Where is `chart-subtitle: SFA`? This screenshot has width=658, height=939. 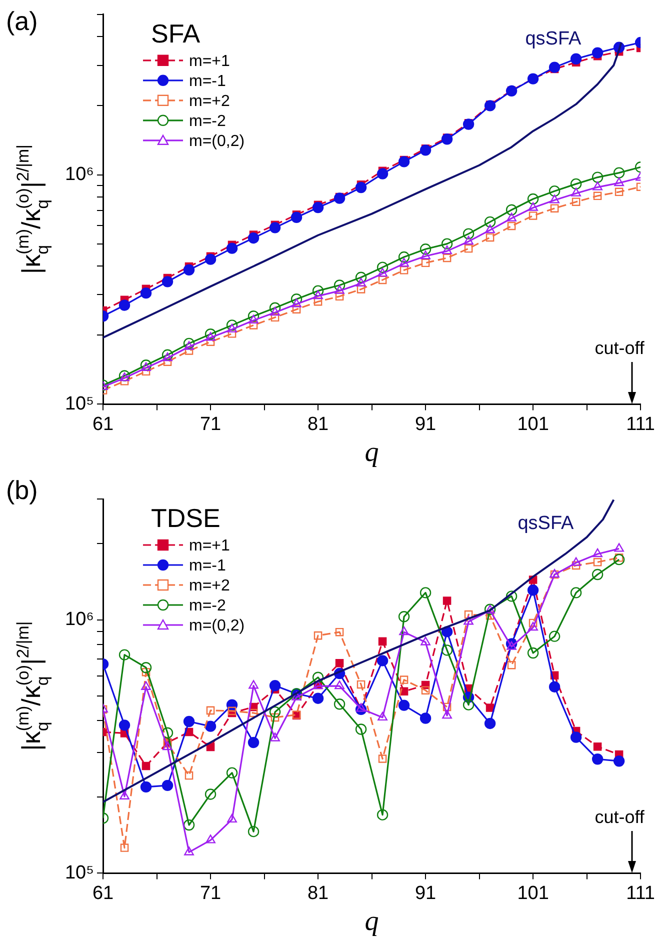 chart-subtitle: SFA is located at coordinates (176, 33).